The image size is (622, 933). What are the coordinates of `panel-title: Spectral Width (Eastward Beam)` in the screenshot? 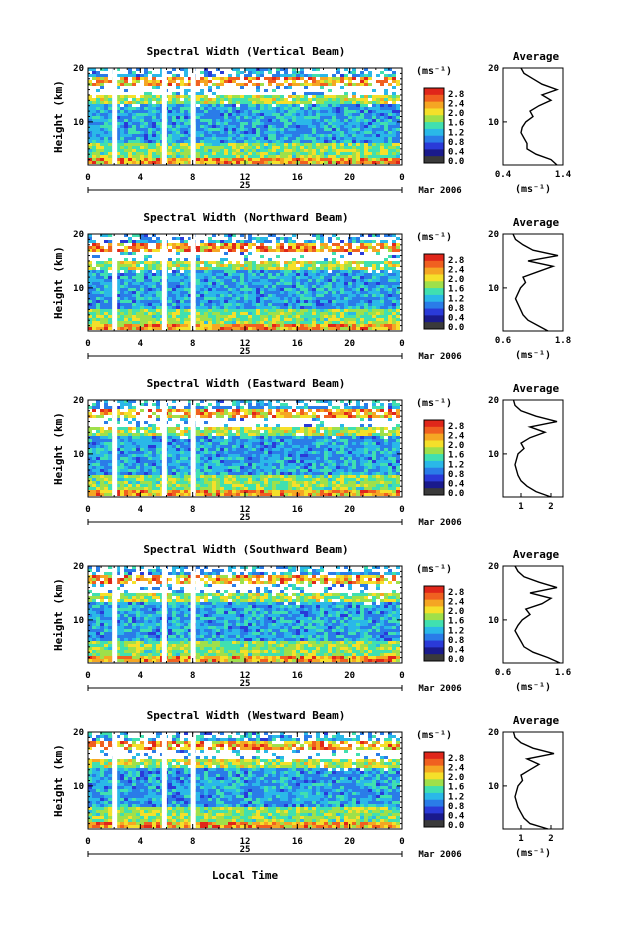 It's located at (246, 383).